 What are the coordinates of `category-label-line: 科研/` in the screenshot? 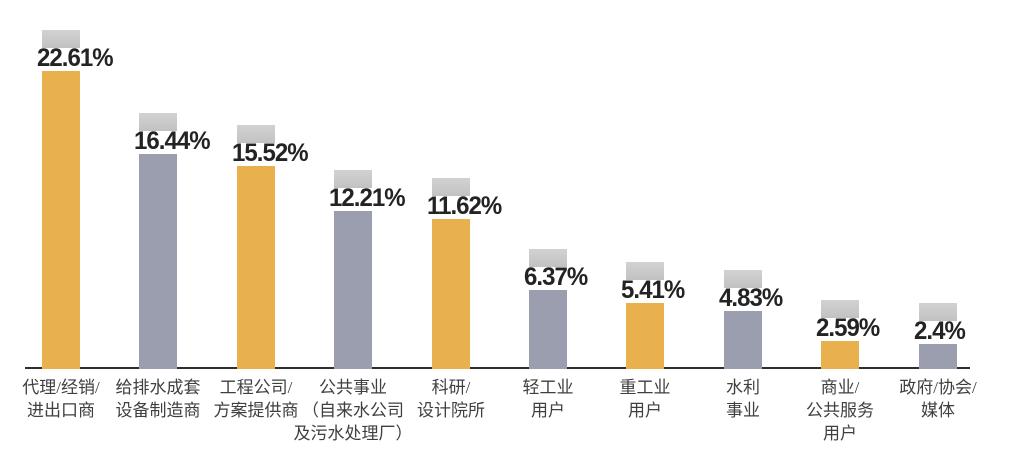 It's located at (451, 387).